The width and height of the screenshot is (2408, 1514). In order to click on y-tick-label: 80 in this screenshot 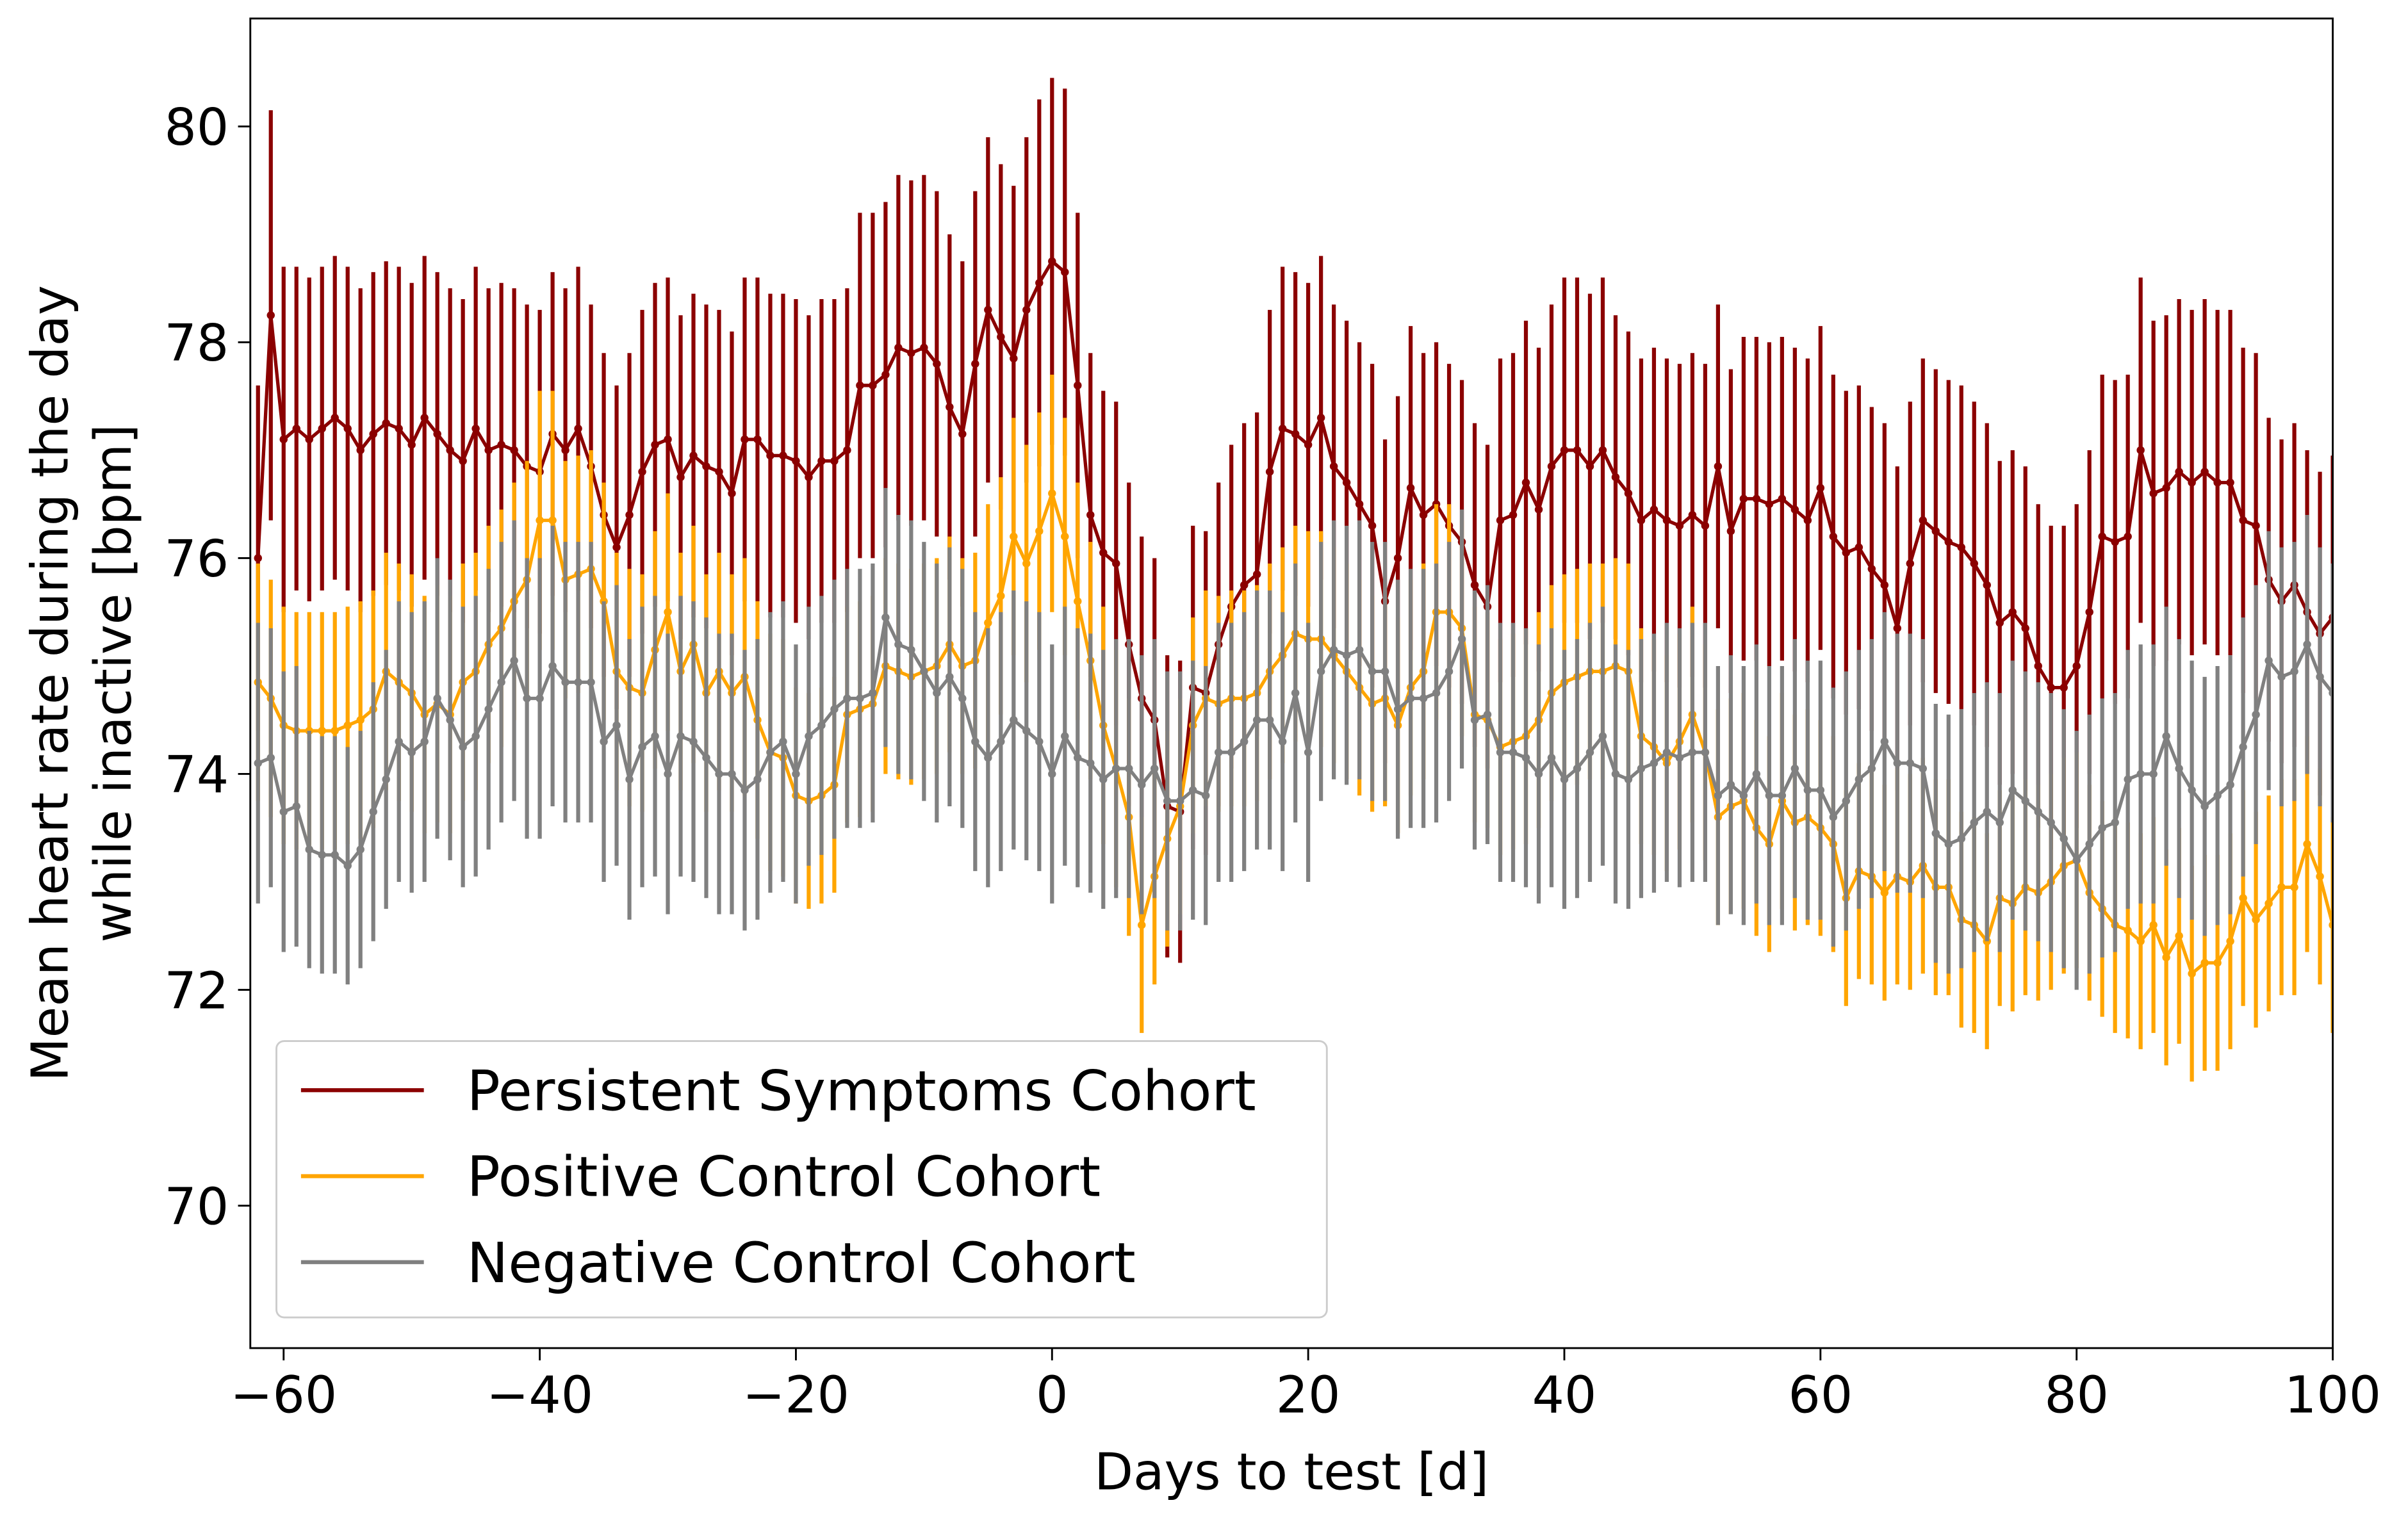, I will do `click(197, 127)`.